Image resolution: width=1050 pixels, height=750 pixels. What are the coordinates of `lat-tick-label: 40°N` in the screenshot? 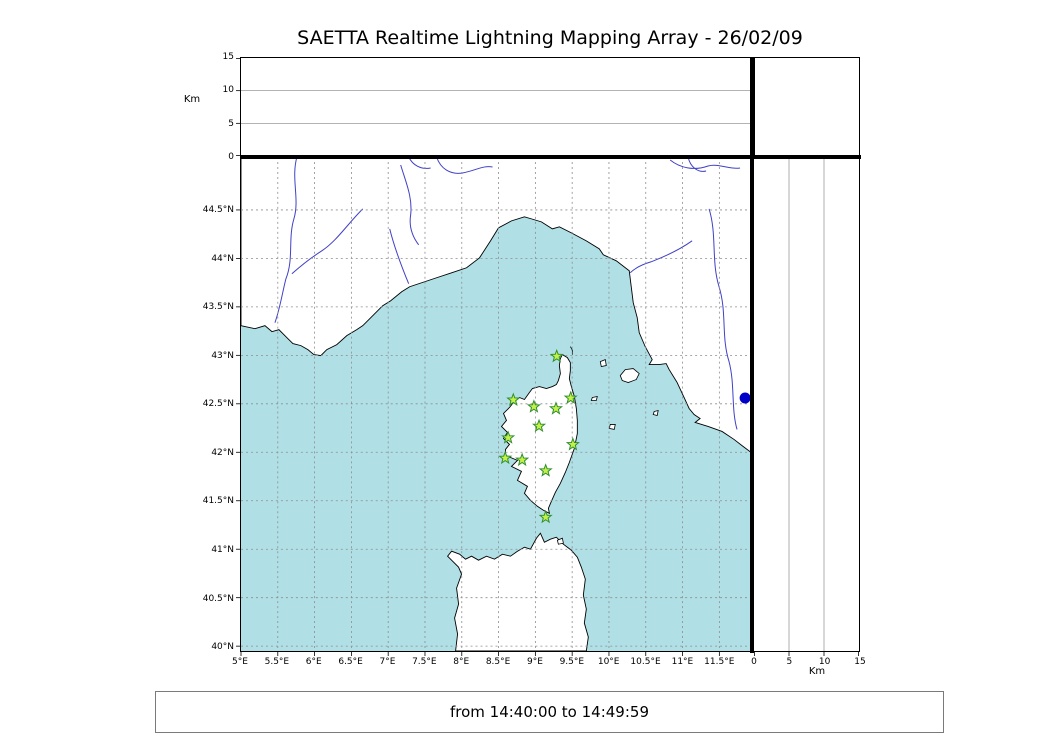 It's located at (222, 647).